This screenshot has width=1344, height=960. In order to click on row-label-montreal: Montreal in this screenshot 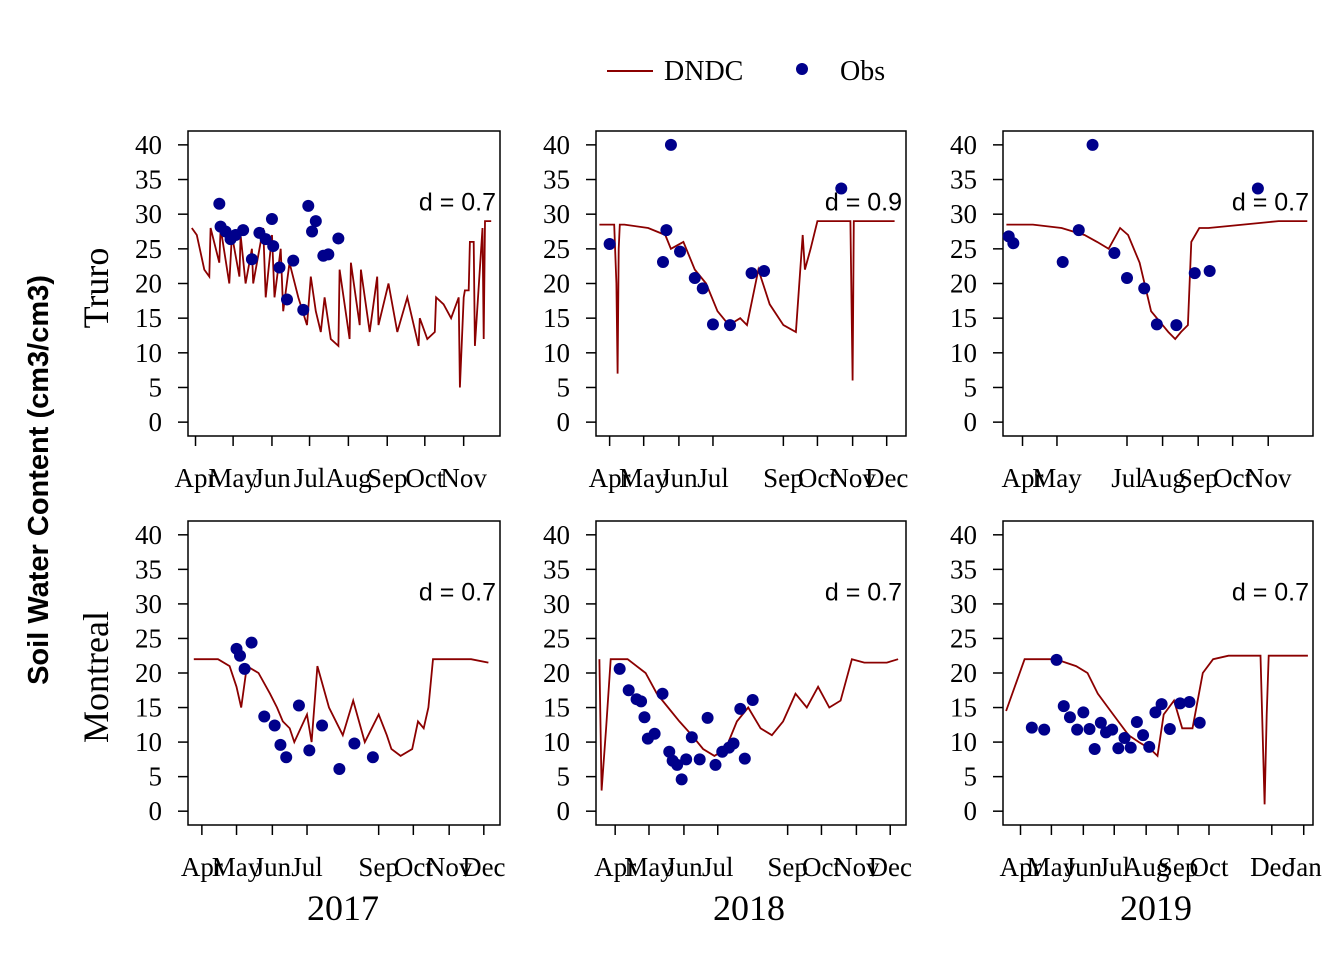, I will do `click(96, 677)`.